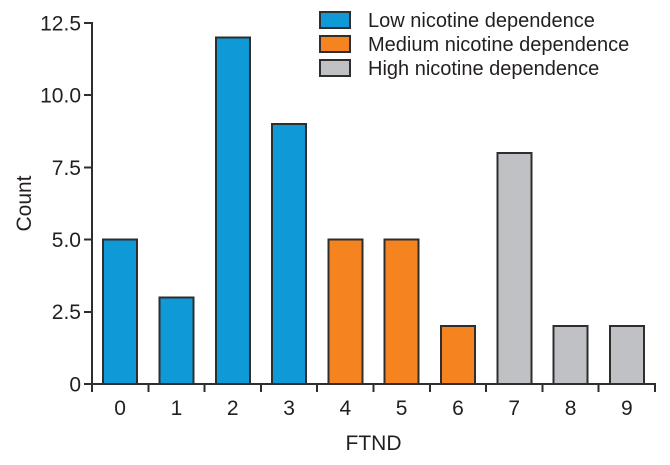  I want to click on legend-label-medium: Medium nicotine dependence, so click(498, 45).